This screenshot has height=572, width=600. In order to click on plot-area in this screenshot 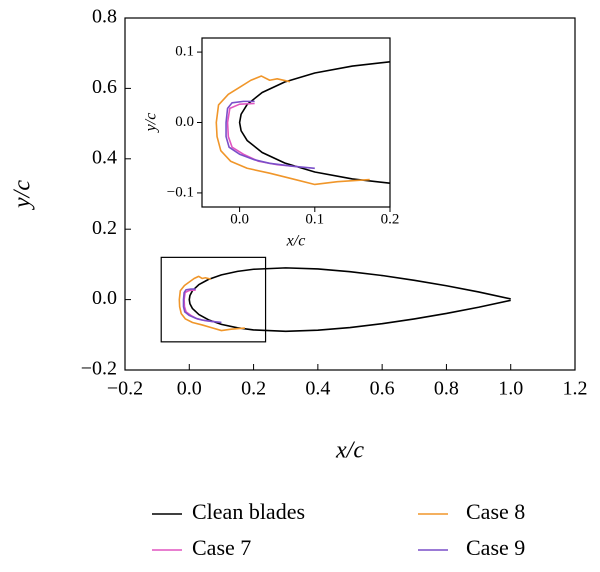, I will do `click(296, 122)`.